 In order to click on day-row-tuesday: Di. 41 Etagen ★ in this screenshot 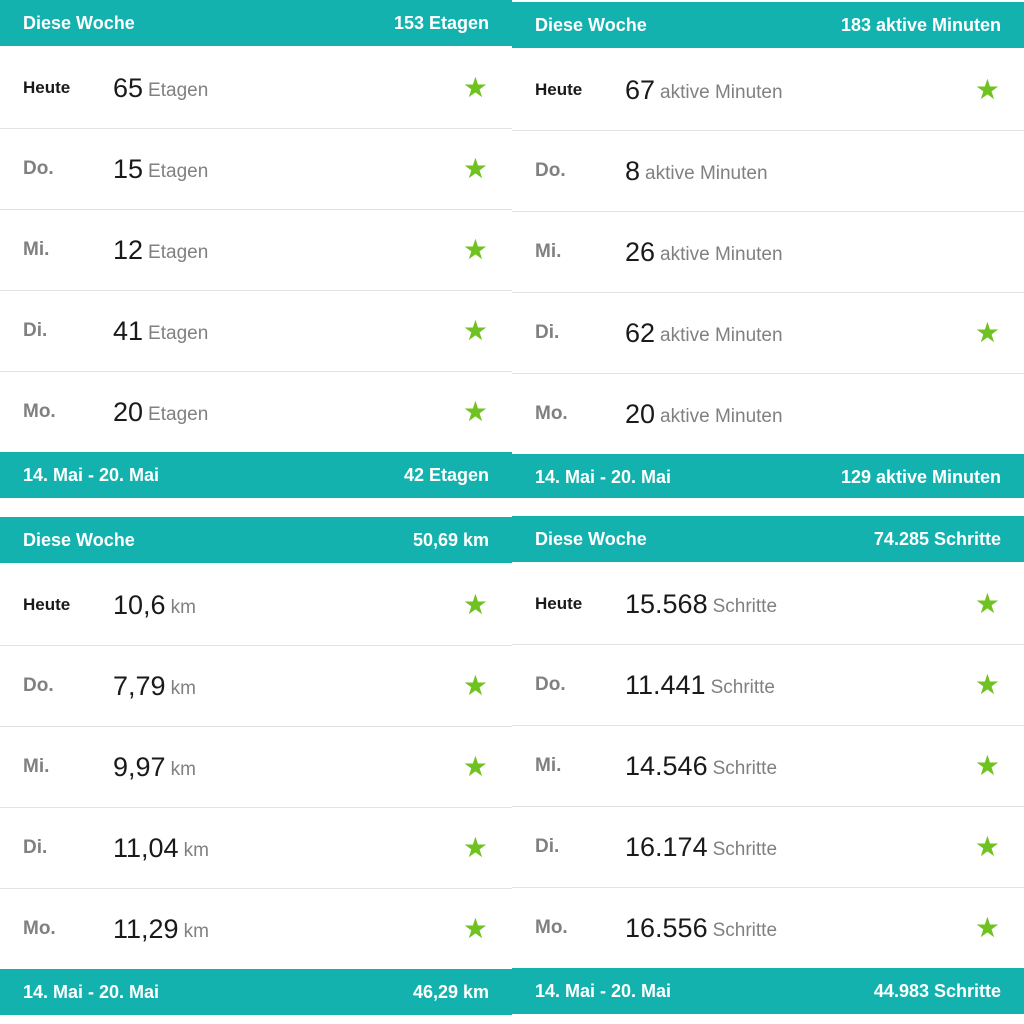, I will do `click(256, 331)`.